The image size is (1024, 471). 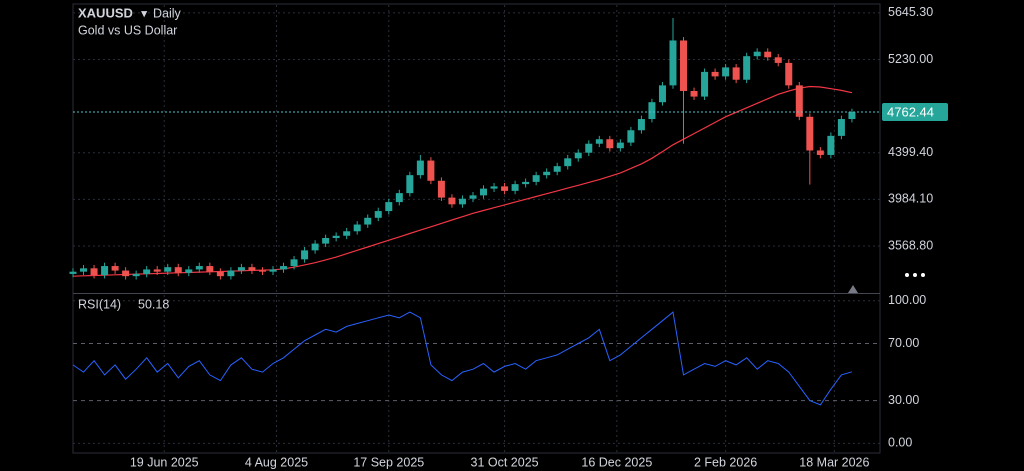 I want to click on rsi-tick-label: 0.00, so click(x=900, y=443).